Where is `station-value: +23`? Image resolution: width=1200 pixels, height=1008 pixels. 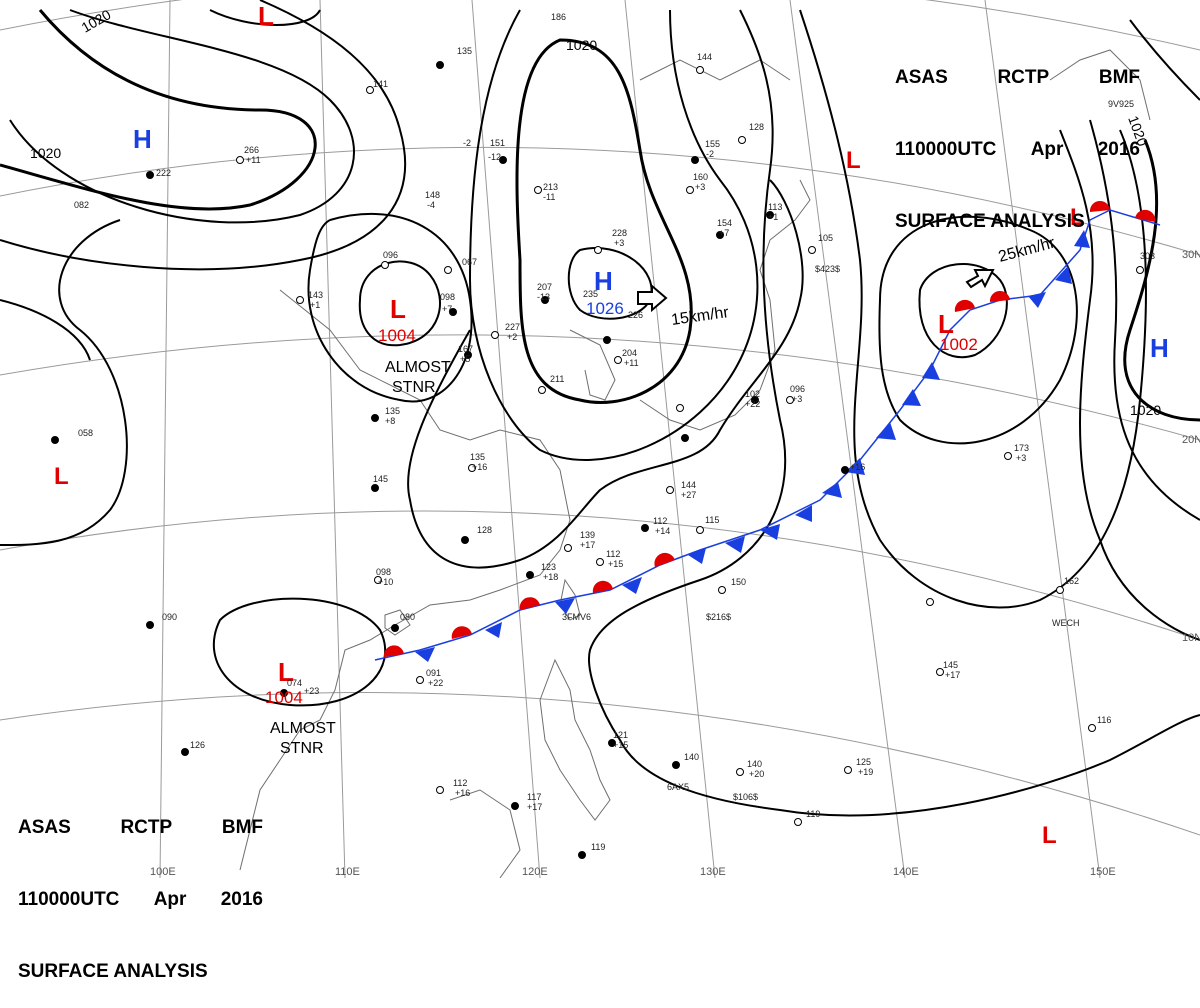 station-value: +23 is located at coordinates (311, 691).